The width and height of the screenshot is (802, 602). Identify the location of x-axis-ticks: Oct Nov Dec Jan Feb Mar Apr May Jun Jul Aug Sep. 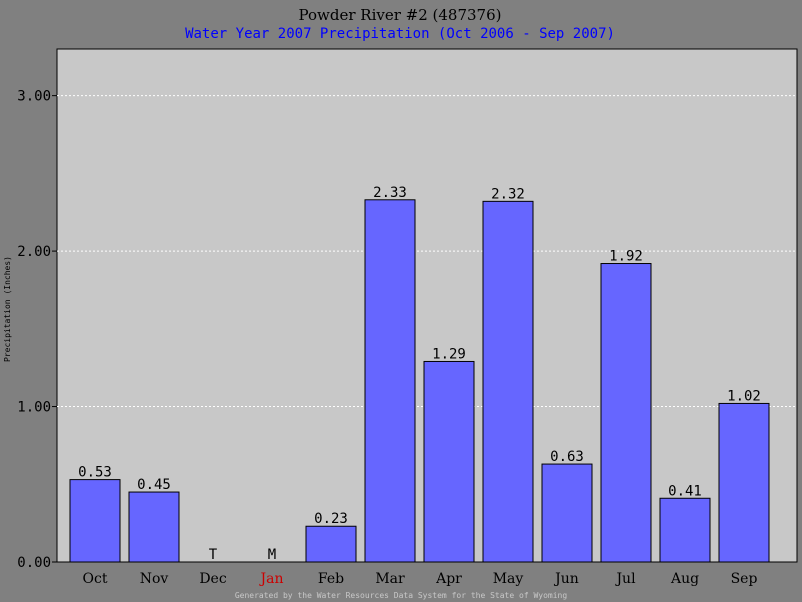
(420, 579).